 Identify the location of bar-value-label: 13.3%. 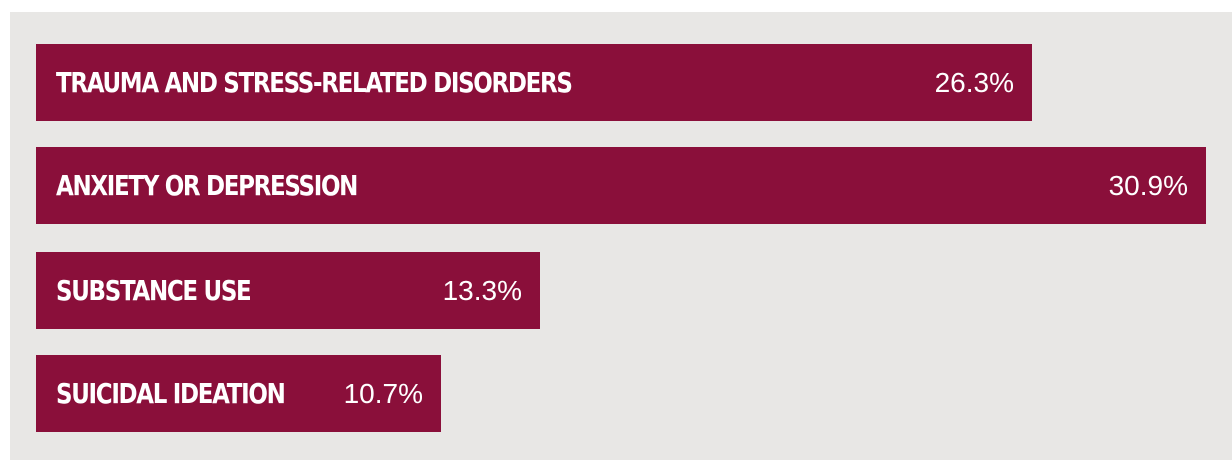
(482, 290).